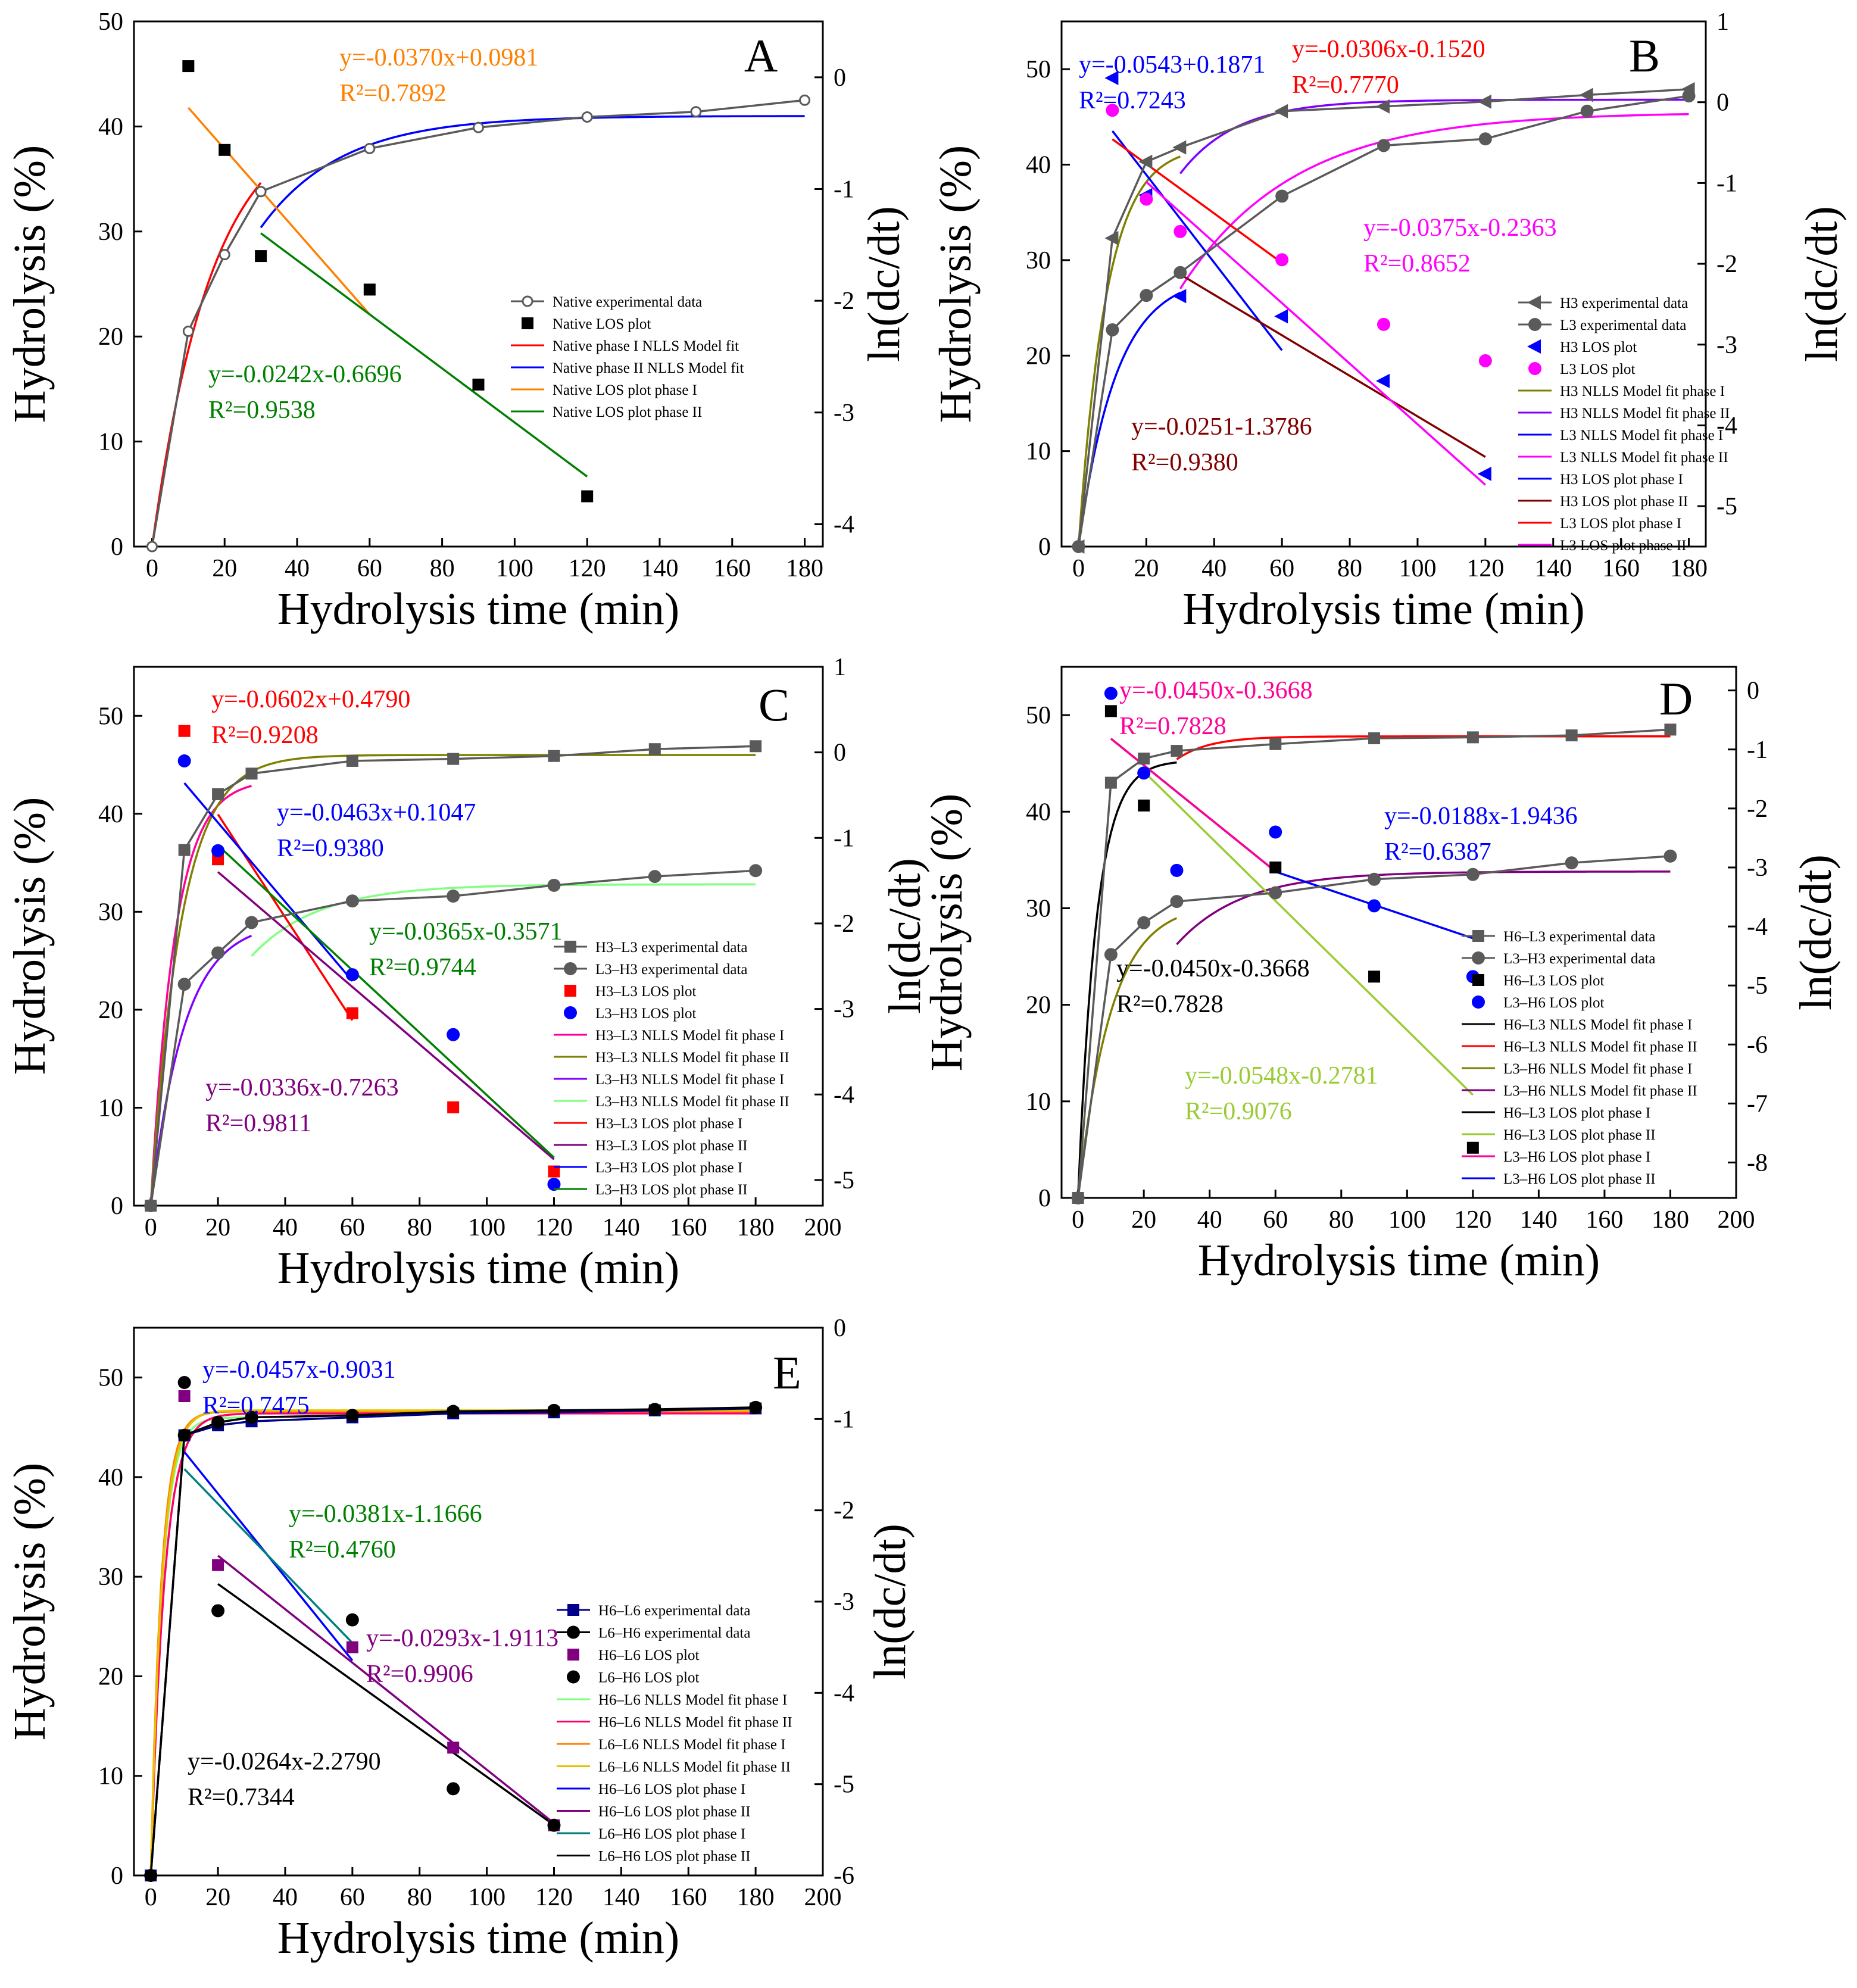  What do you see at coordinates (671, 1834) in the screenshot?
I see `legend-label: L6–H6 LOS plot phase I` at bounding box center [671, 1834].